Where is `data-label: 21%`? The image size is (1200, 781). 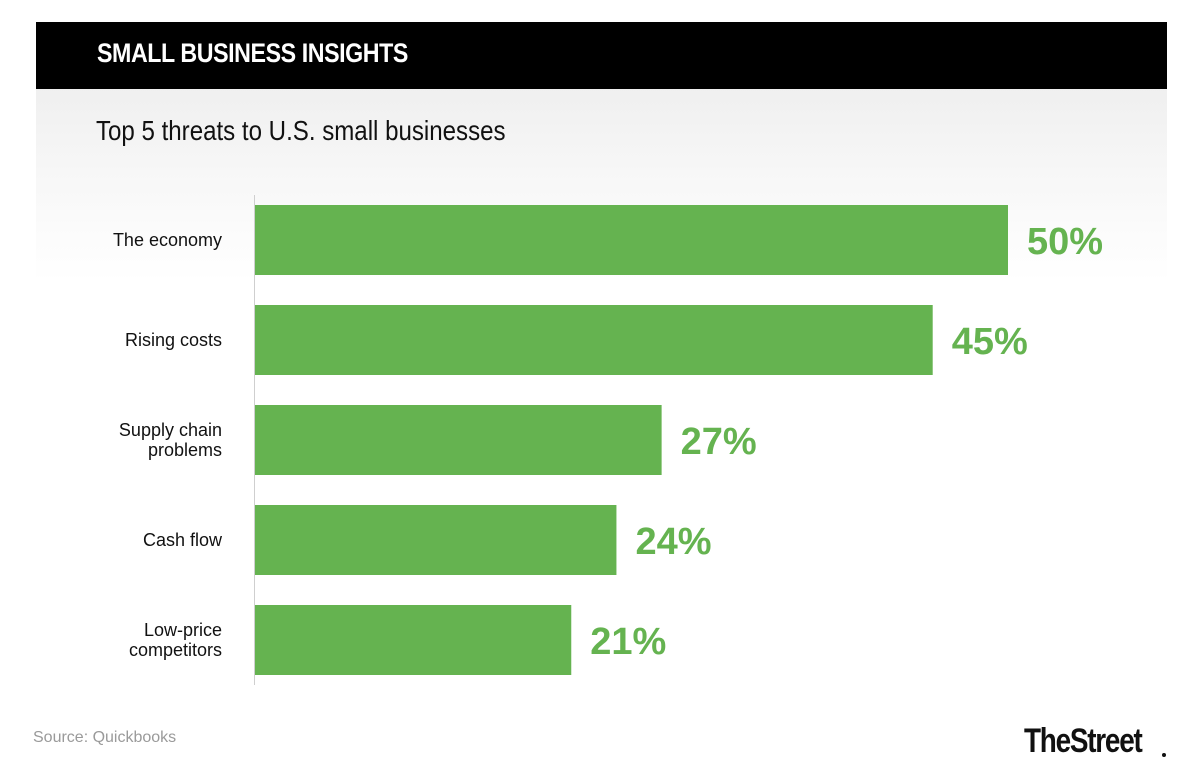 data-label: 21% is located at coordinates (628, 642).